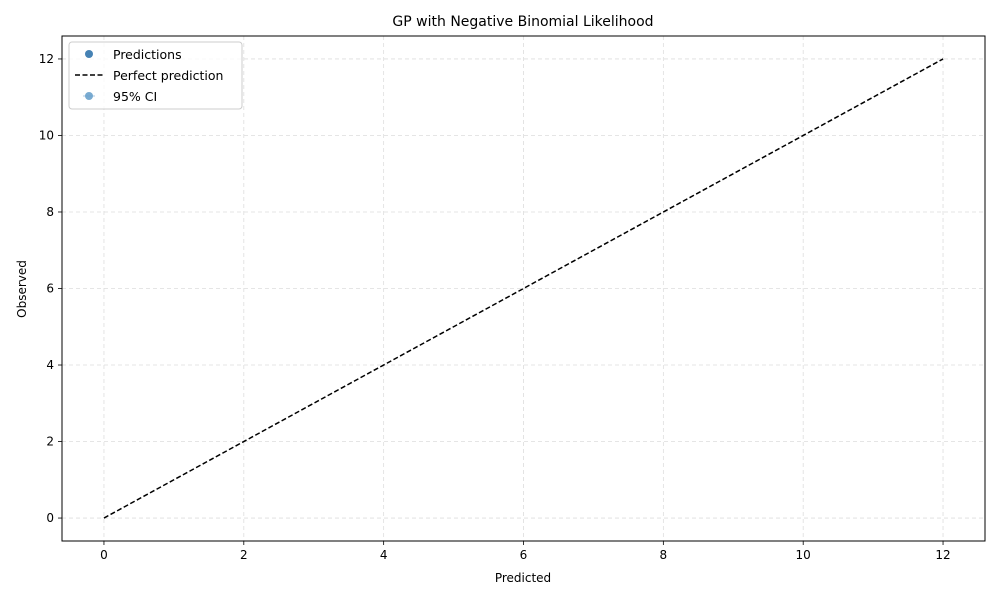  Describe the element at coordinates (942, 555) in the screenshot. I see `x-tick-label: 12` at that location.